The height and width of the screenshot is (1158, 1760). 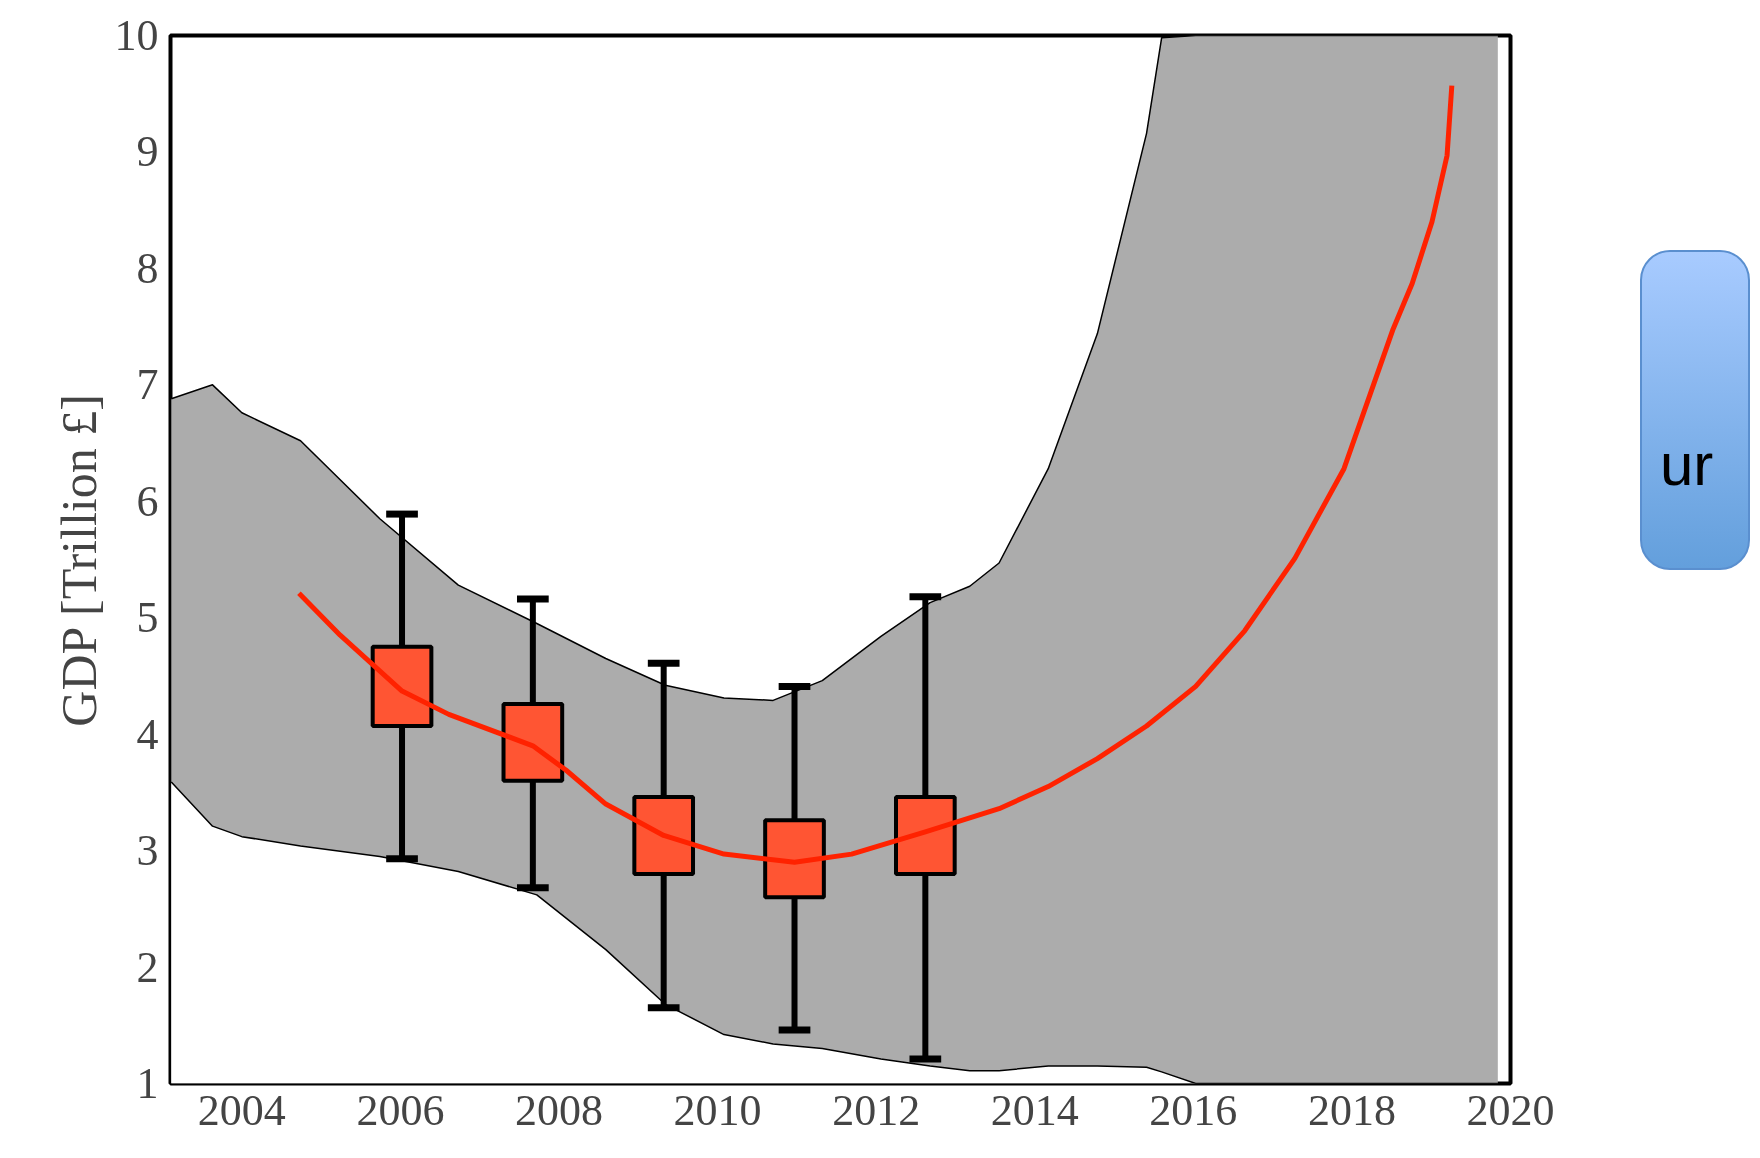 What do you see at coordinates (78, 560) in the screenshot?
I see `y-axis-title: GDP [Trillion £]` at bounding box center [78, 560].